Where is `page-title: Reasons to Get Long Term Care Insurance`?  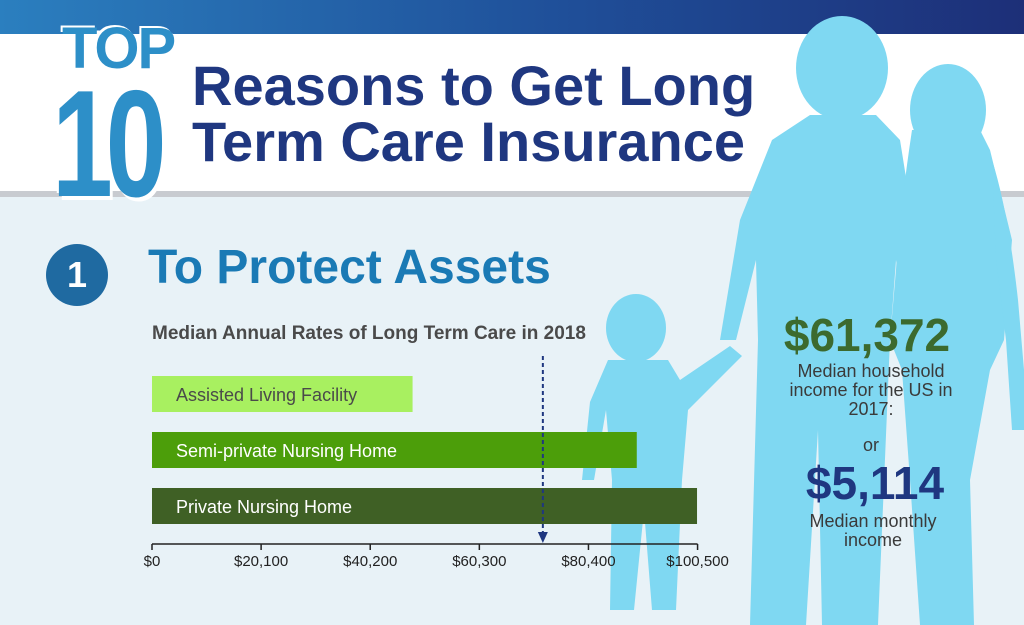
page-title: Reasons to Get Long Term Care Insurance is located at coordinates (522, 114).